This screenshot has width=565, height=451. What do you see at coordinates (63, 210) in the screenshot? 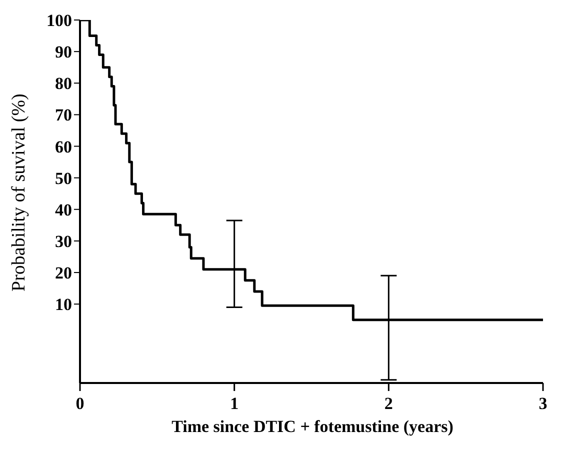
I see `y-tick-label: 40` at bounding box center [63, 210].